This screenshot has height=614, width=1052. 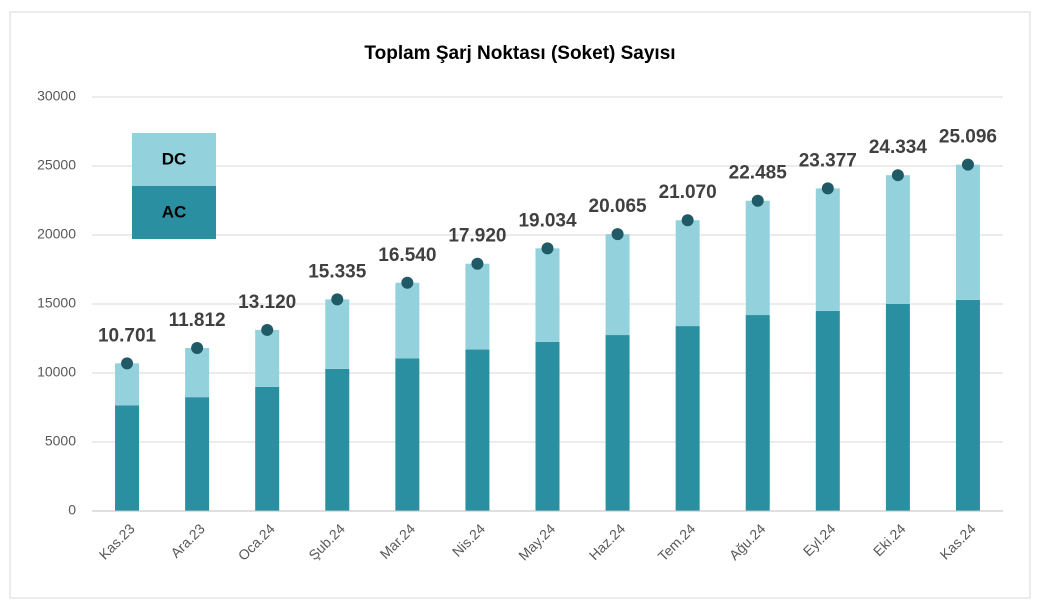 I want to click on y-tick-label: 0, so click(x=72, y=510).